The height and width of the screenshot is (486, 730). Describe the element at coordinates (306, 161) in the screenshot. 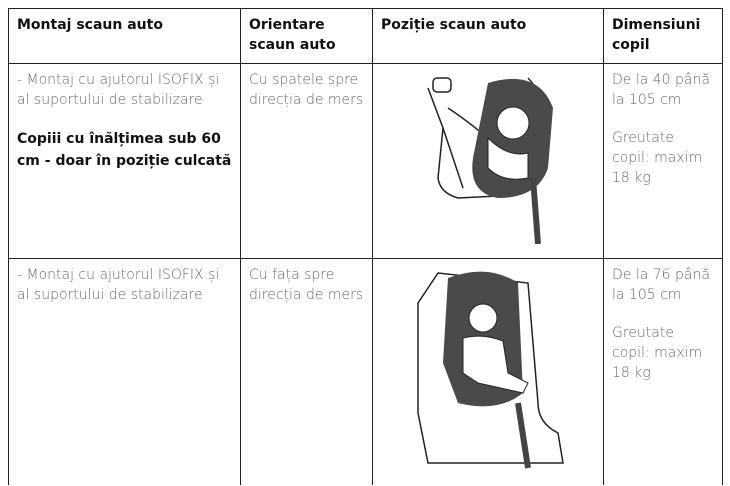

I see `cell: Cu spatele spre direcția de mers` at that location.